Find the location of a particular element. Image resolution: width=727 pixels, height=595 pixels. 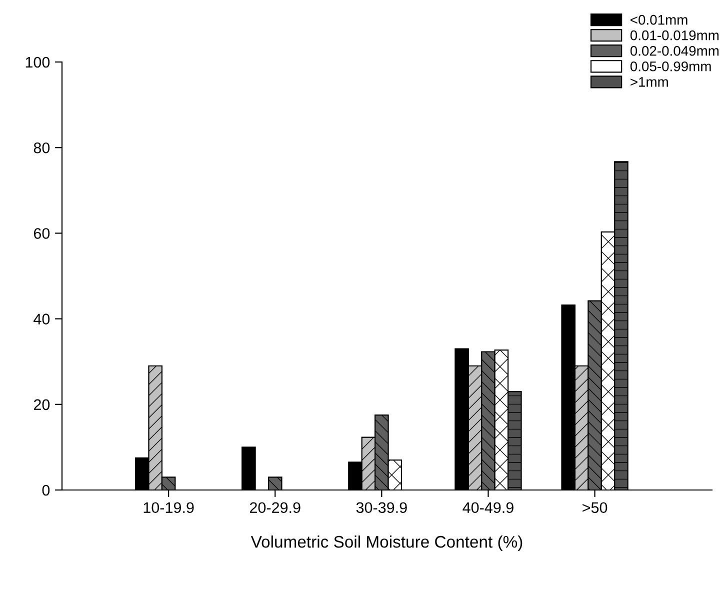

x-tick-label: 20-29.9 is located at coordinates (275, 508).